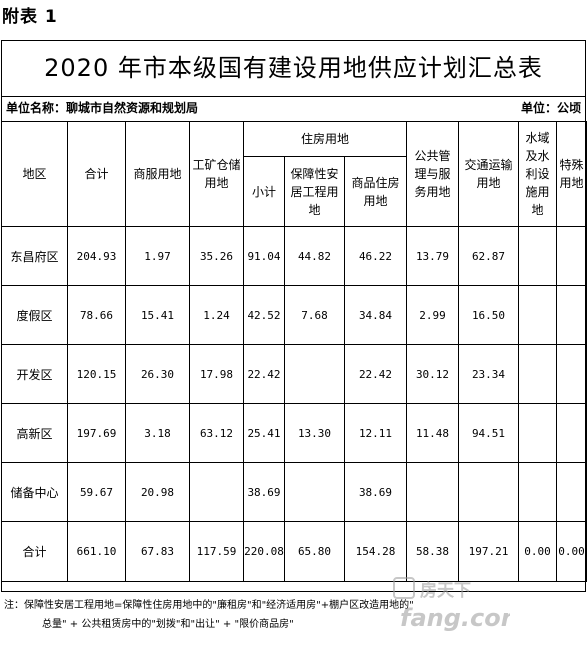  I want to click on cell-region: 开发区, so click(34, 374).